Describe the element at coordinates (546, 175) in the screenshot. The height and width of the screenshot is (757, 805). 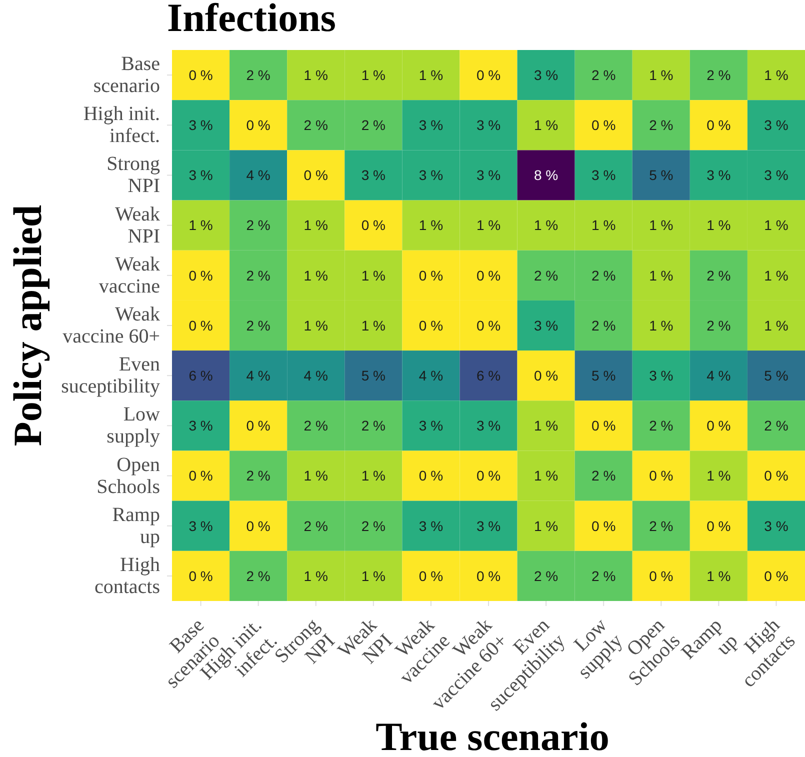
I see `data-label: 8 %` at that location.